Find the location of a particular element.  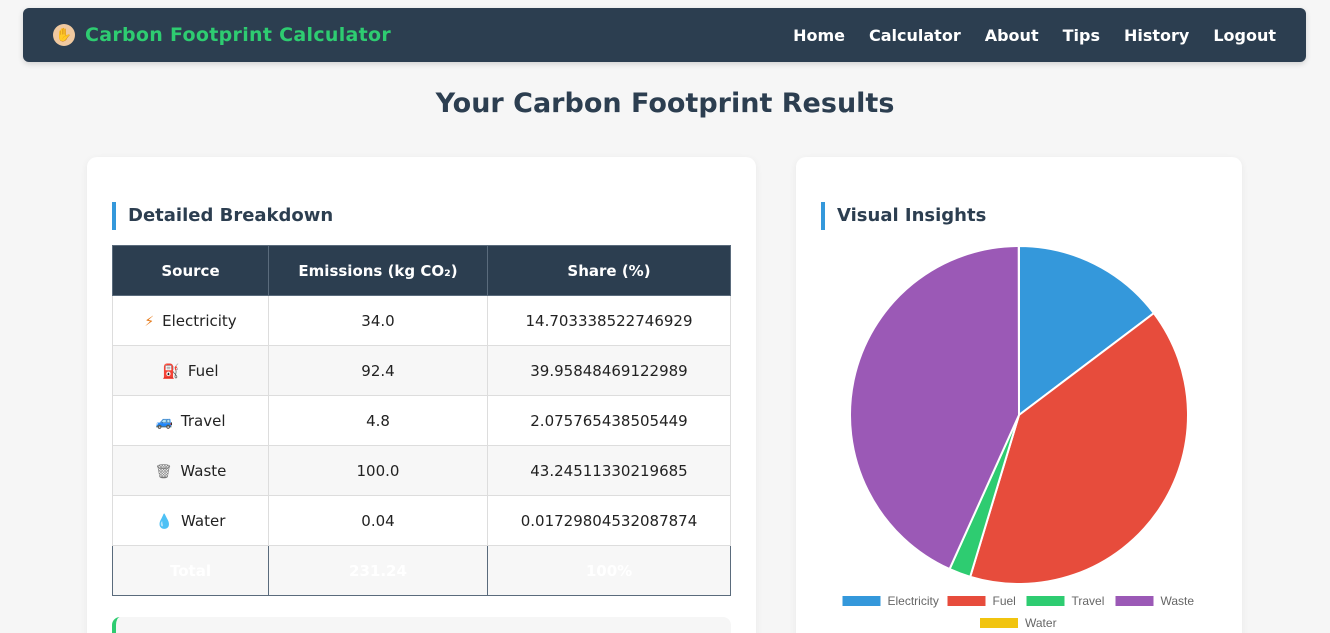

total-emissions: 231.24 is located at coordinates (378, 571).